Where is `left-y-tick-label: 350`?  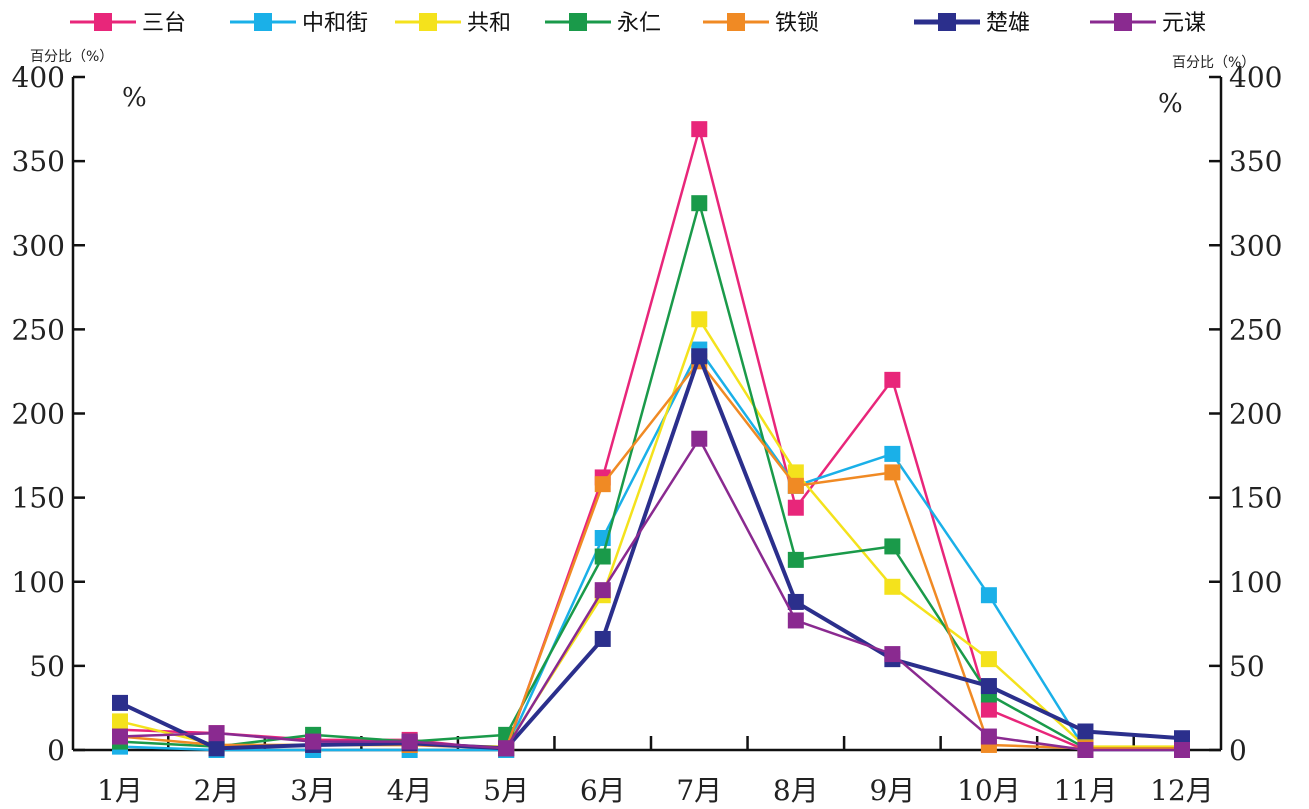
left-y-tick-label: 350 is located at coordinates (38, 161).